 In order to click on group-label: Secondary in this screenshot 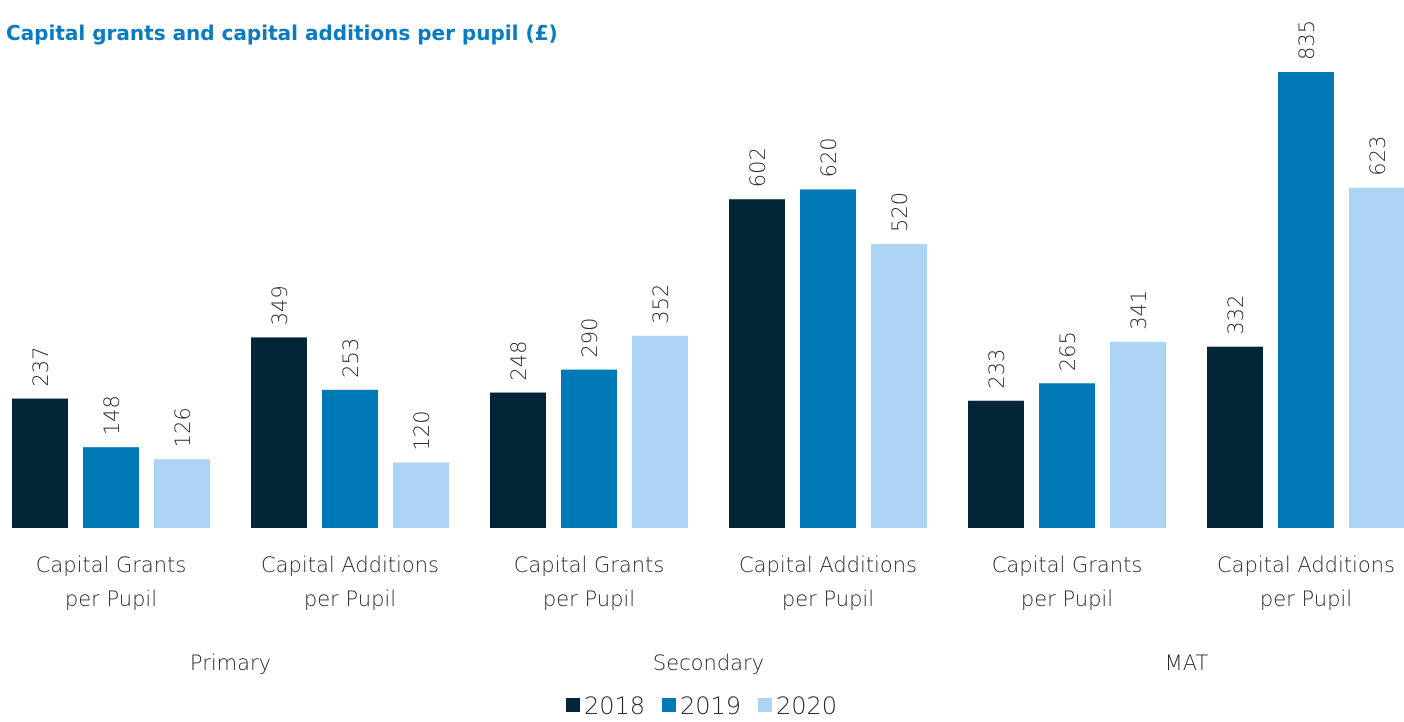, I will do `click(708, 663)`.